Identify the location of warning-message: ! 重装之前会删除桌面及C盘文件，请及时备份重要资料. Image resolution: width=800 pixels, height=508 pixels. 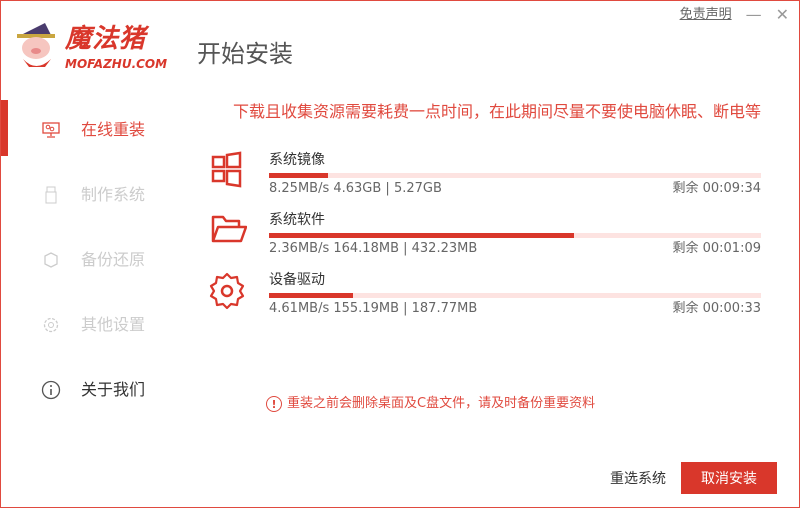
(430, 404).